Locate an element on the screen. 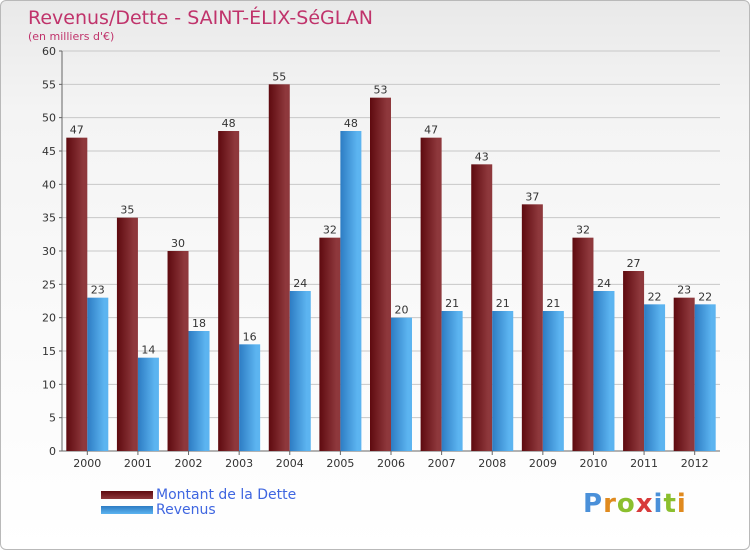 This screenshot has width=750, height=550. bar-revenus-2002 is located at coordinates (199, 391).